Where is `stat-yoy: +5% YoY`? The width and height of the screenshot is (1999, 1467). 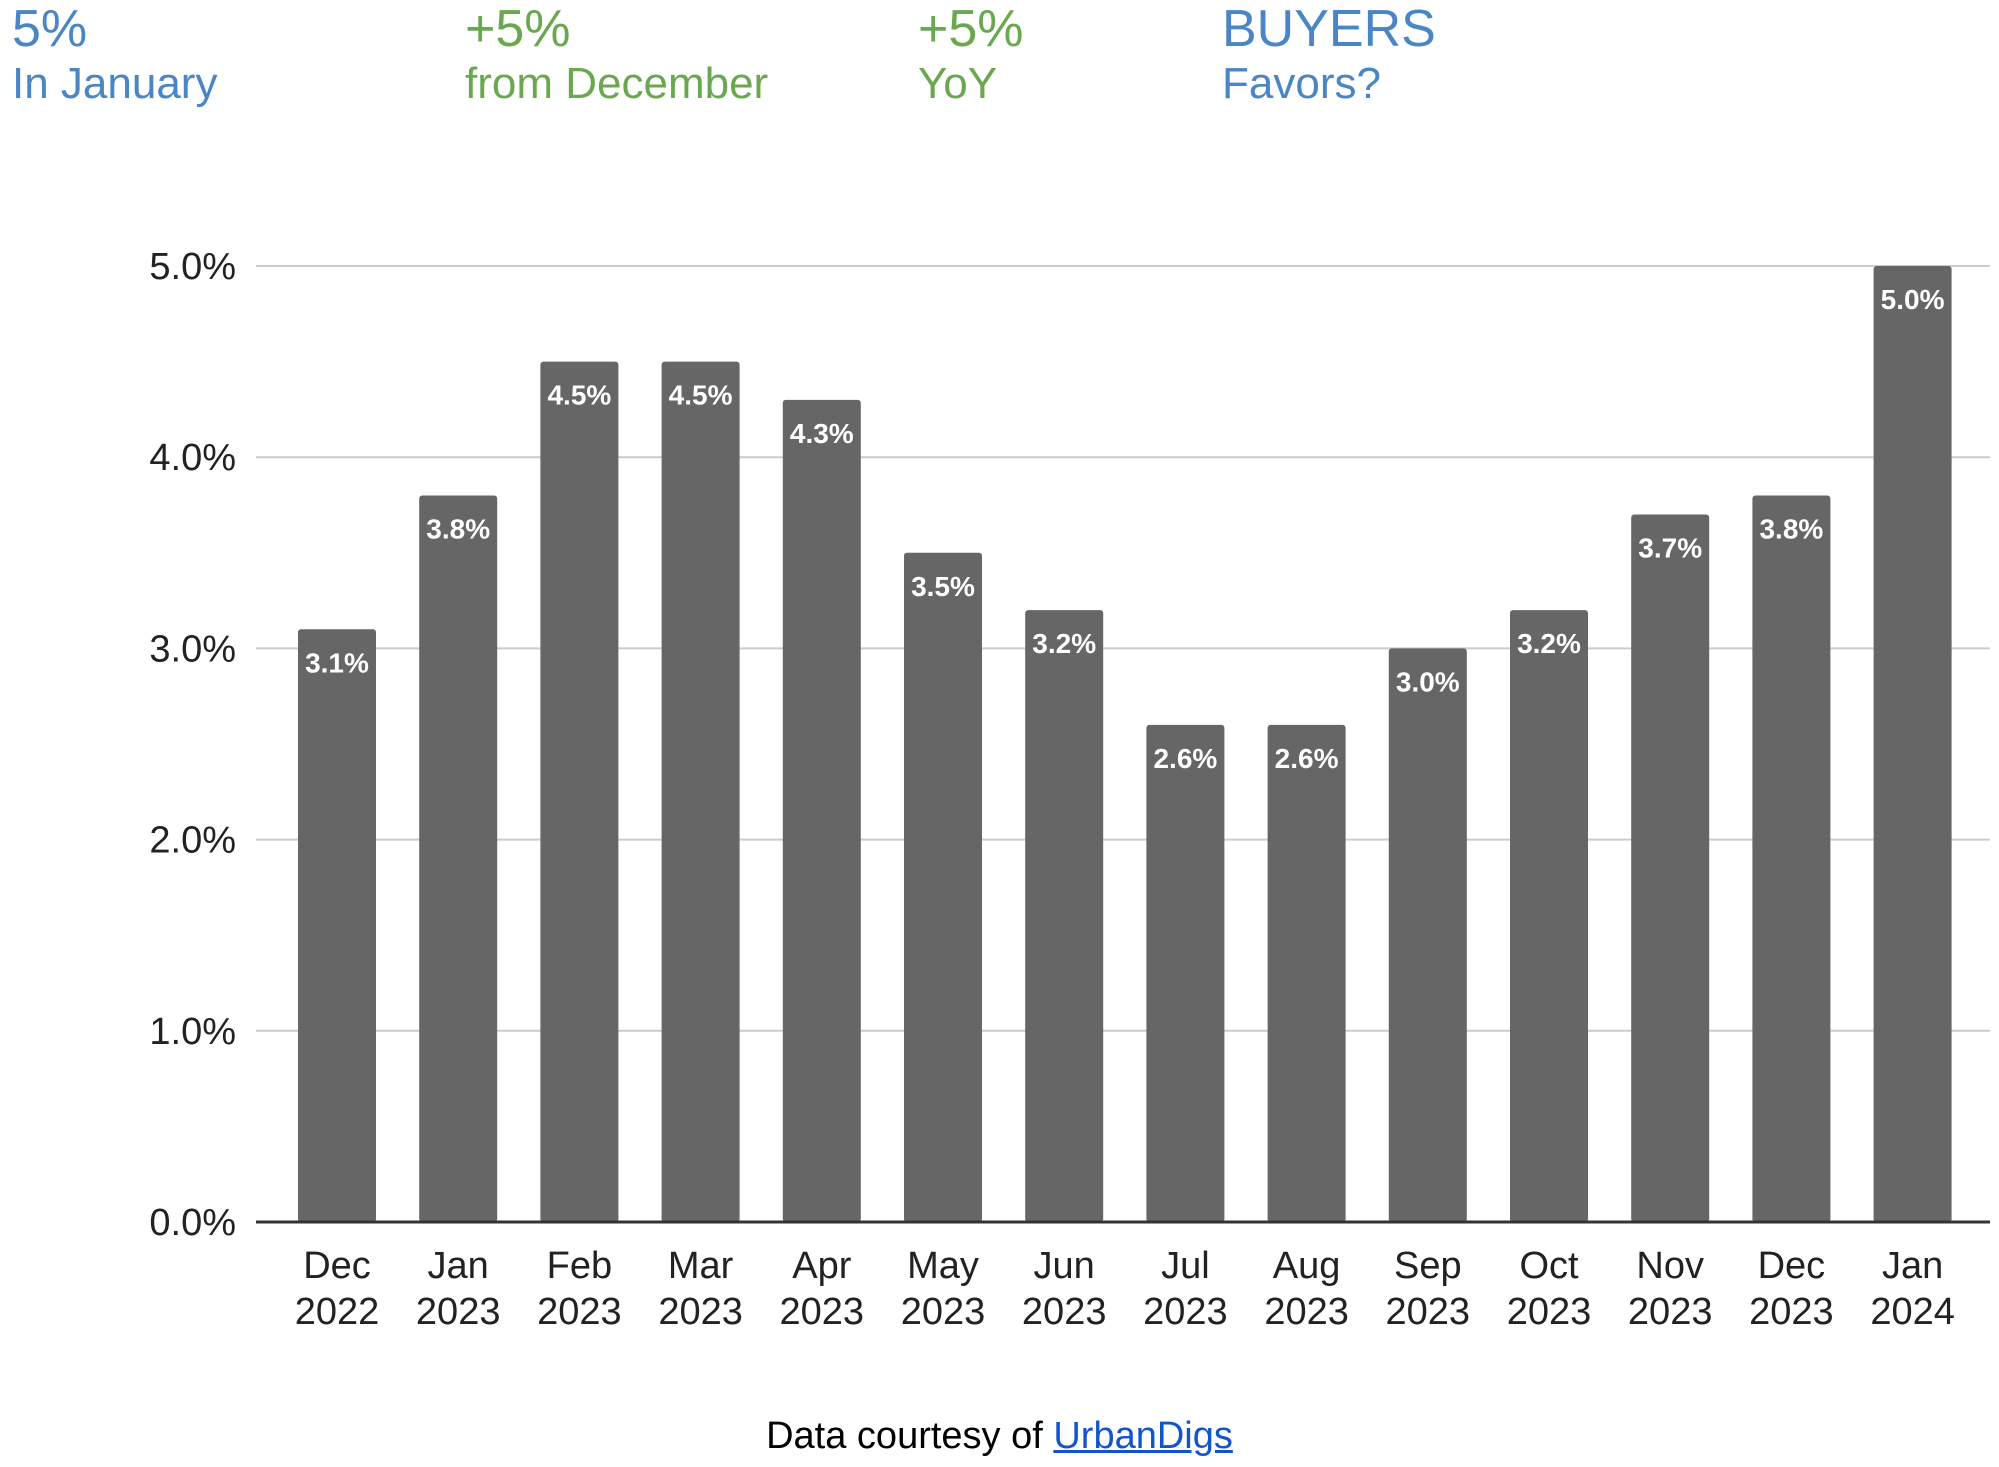 stat-yoy: +5% YoY is located at coordinates (971, 55).